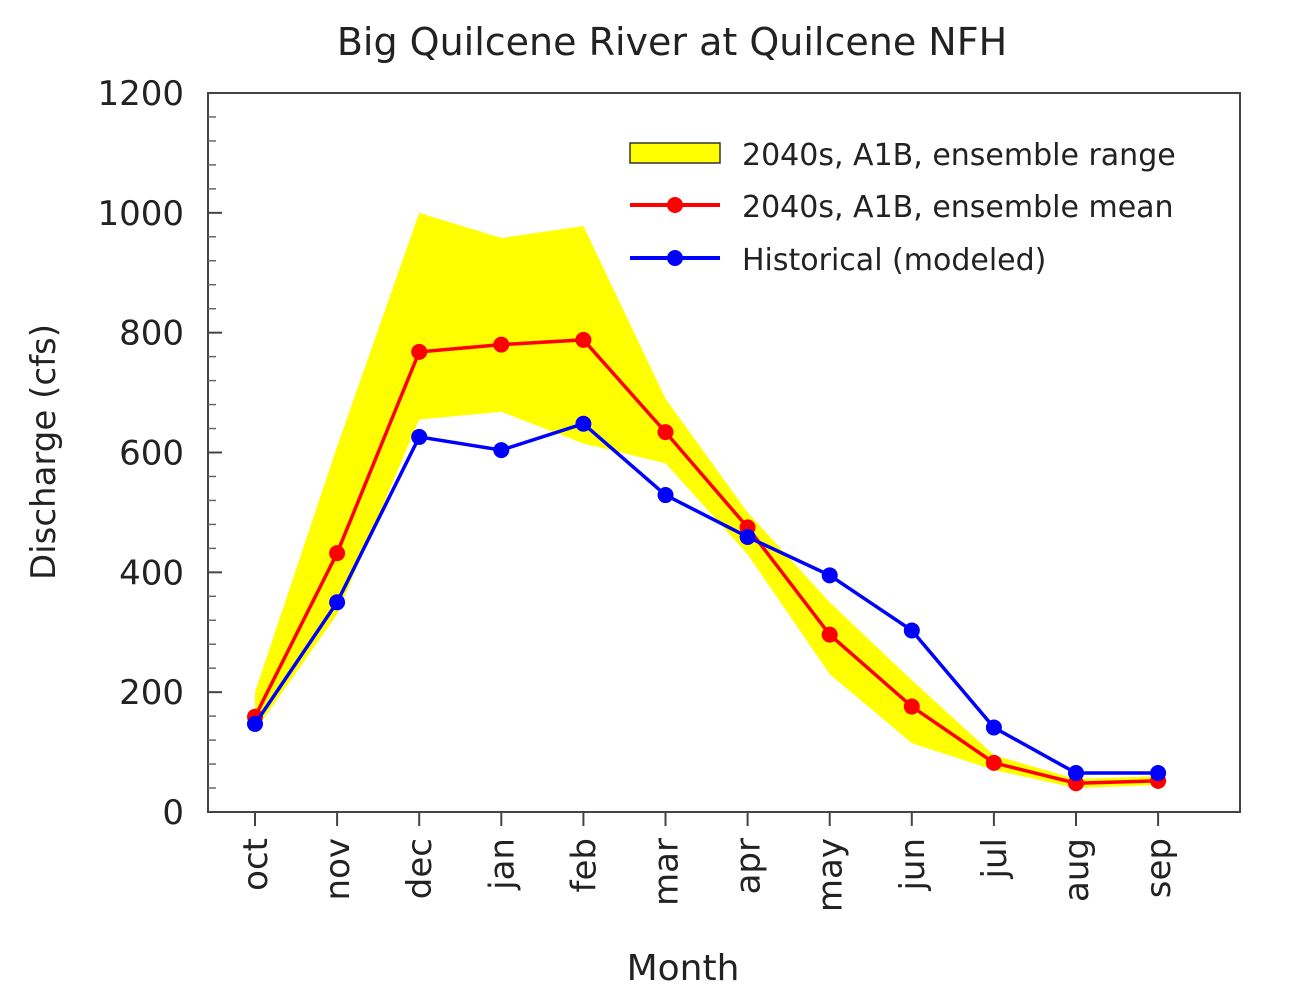  I want to click on historical-point-jun, so click(911, 630).